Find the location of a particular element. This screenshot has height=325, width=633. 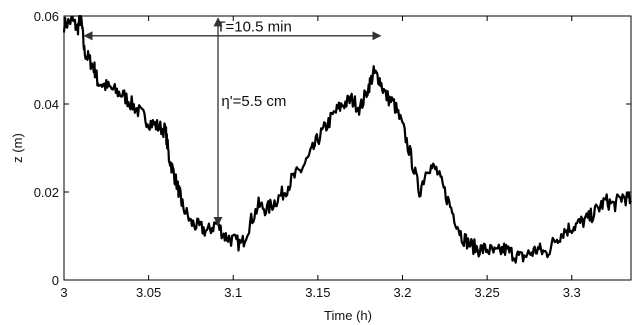

x-tick-label: 3.1 is located at coordinates (233, 292).